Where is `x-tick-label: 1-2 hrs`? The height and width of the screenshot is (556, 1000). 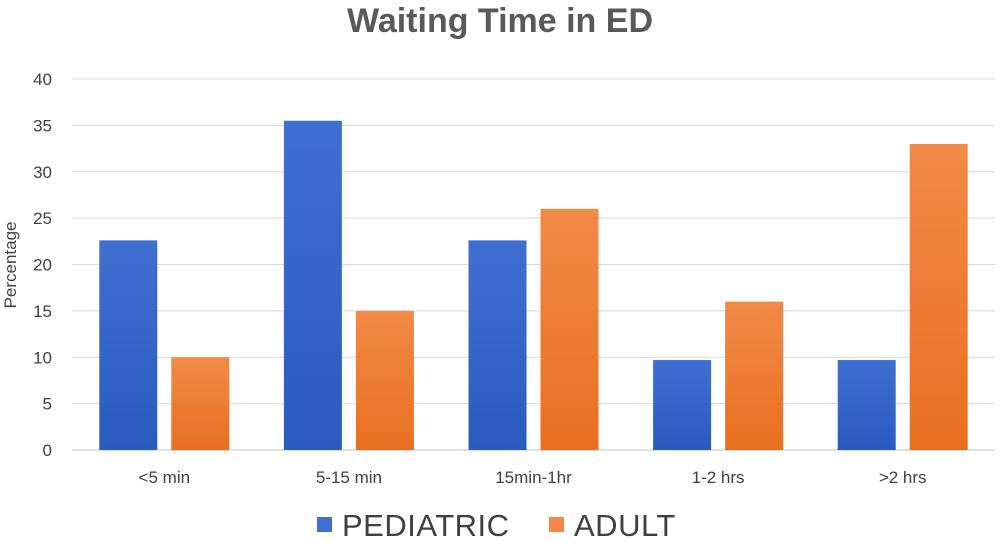
x-tick-label: 1-2 hrs is located at coordinates (718, 477).